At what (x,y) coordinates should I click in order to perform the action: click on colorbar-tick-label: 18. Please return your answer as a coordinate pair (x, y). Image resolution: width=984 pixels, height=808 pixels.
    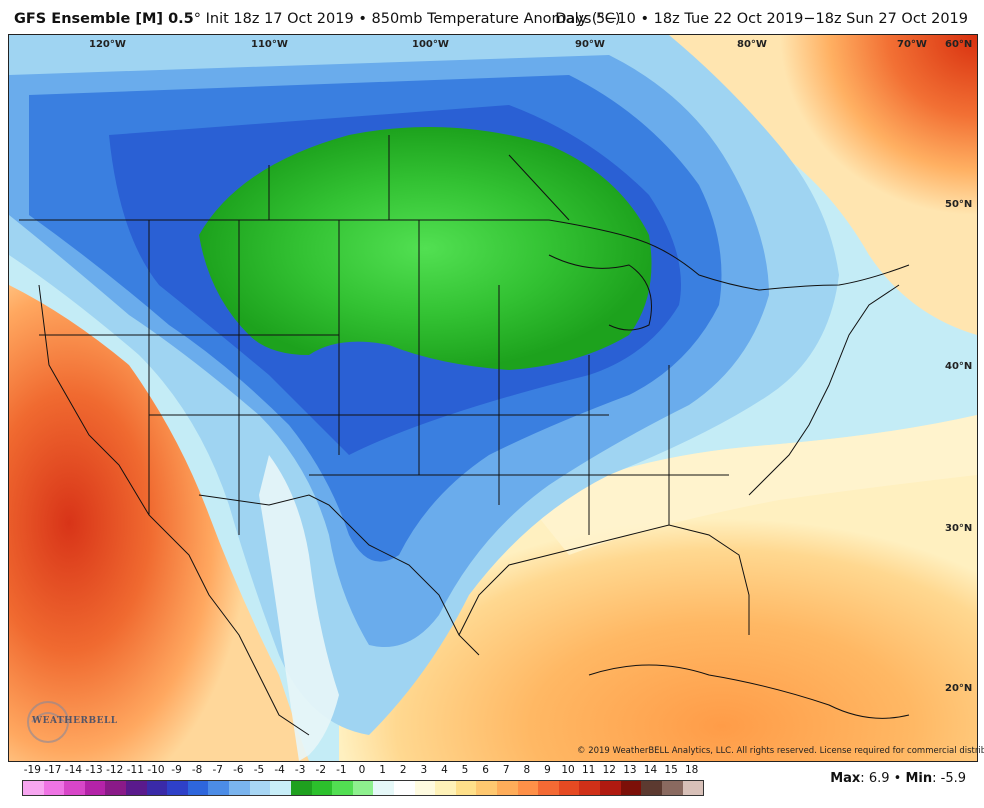
    Looking at the image, I should click on (692, 770).